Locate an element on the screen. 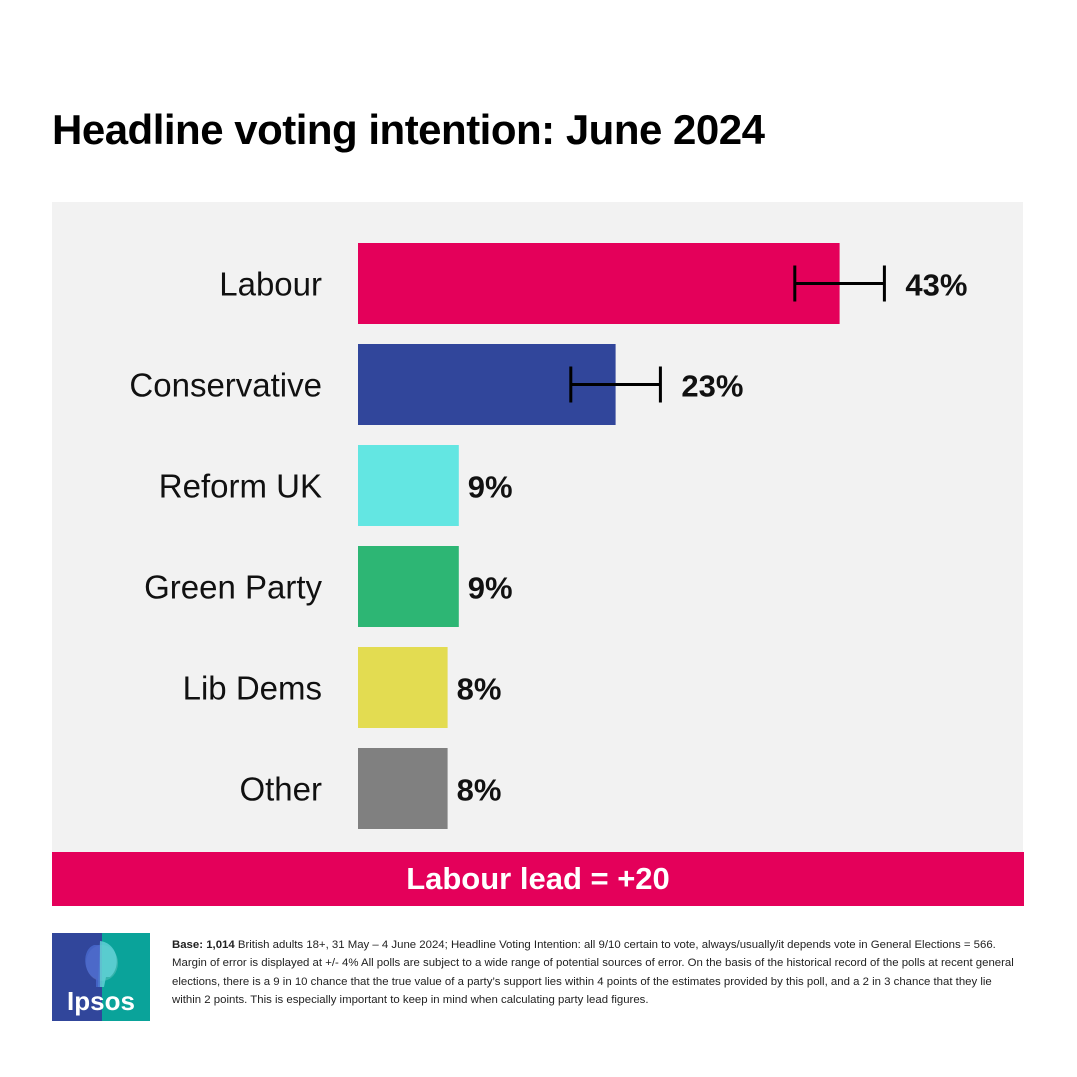  category-label-labour: Labour is located at coordinates (270, 284).